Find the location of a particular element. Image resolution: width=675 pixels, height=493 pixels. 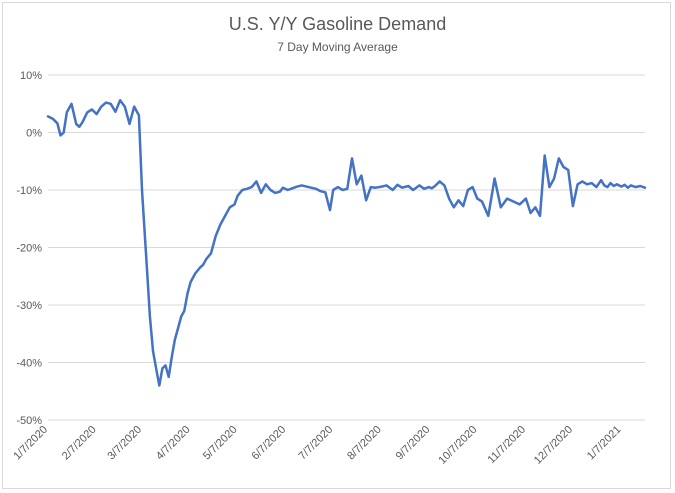

x-tick-label: 8/7/2020 is located at coordinates (364, 443).